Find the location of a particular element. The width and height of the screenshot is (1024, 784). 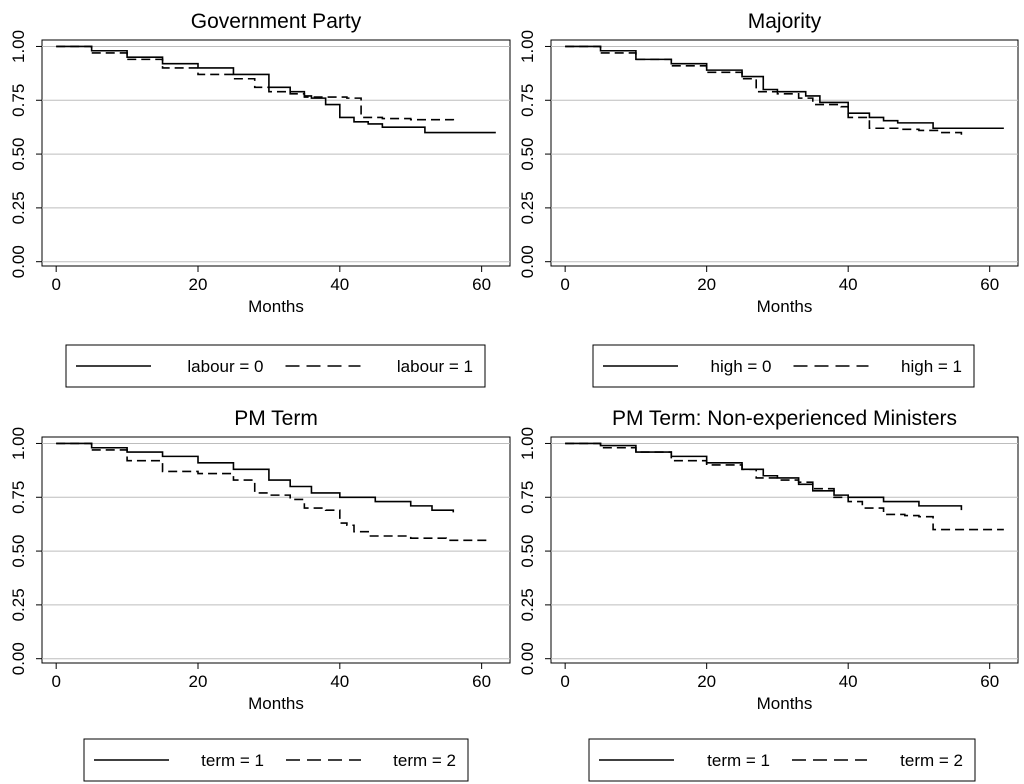

legend-box is located at coordinates (783, 366).